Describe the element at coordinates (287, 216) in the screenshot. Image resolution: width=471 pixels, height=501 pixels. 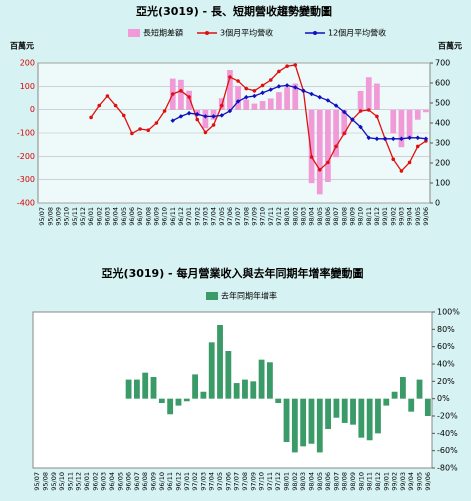
I see `x-tick-label: 98/01` at that location.